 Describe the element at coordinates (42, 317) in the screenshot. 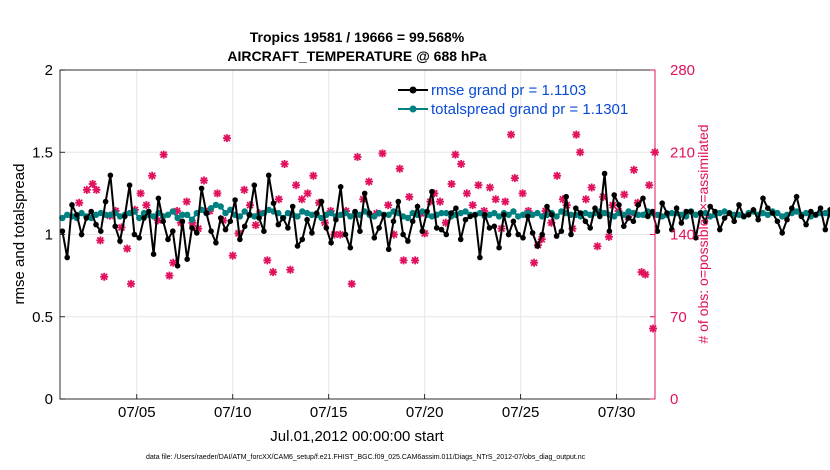

I see `y-tick-label: 0.5` at that location.